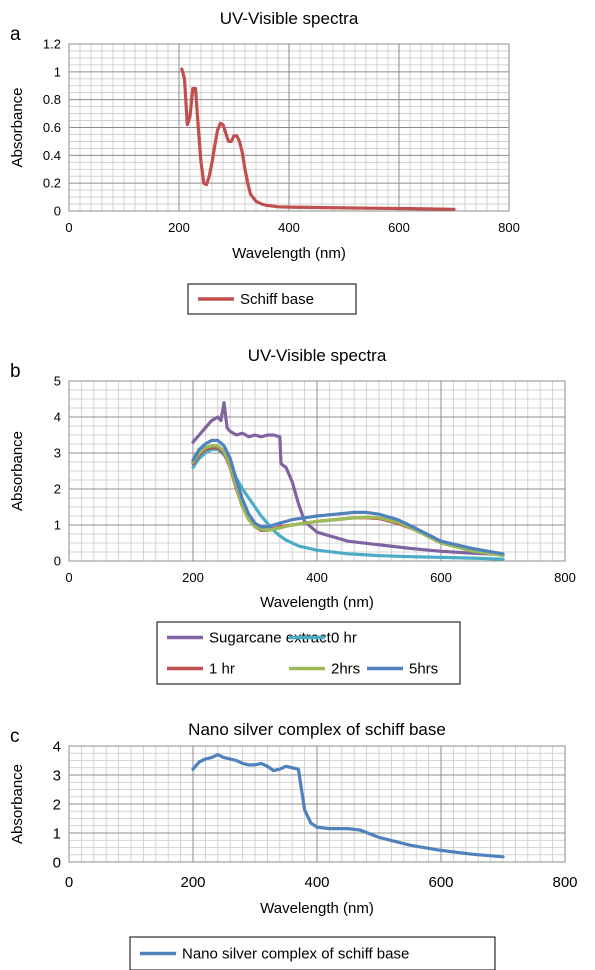  I want to click on legend-label: 2hrs, so click(345, 669).